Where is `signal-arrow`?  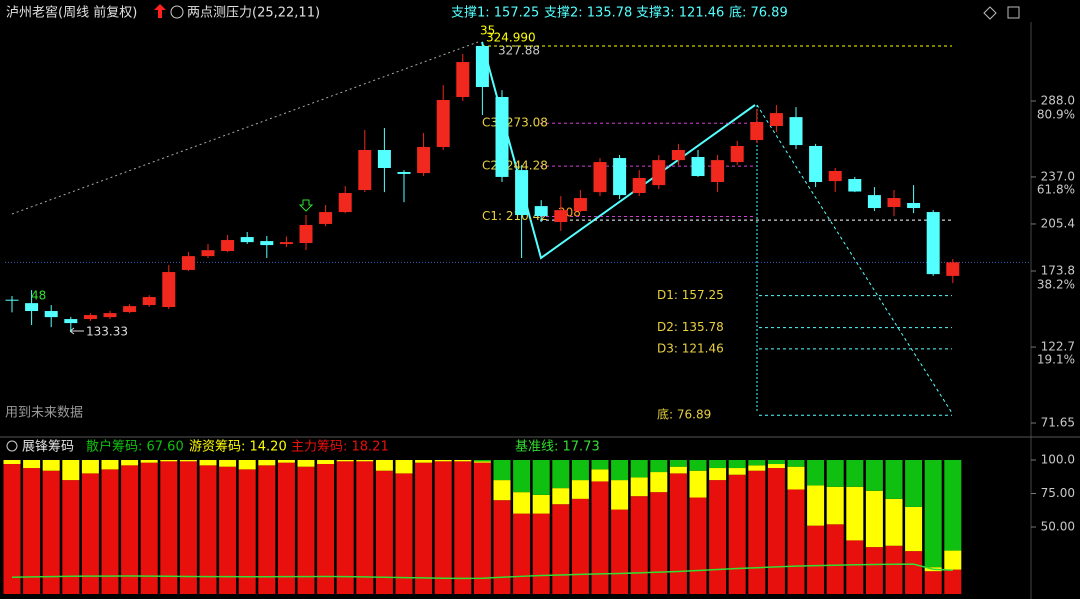 signal-arrow is located at coordinates (306, 205).